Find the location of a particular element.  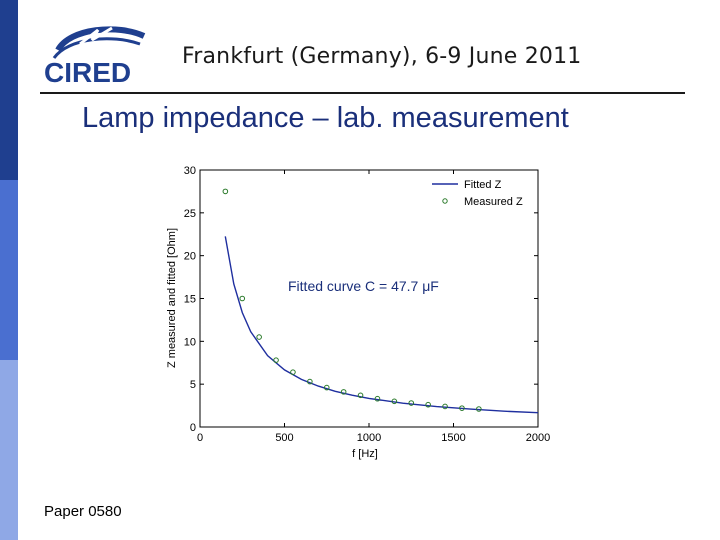

y-tick-label: 20 is located at coordinates (190, 257).